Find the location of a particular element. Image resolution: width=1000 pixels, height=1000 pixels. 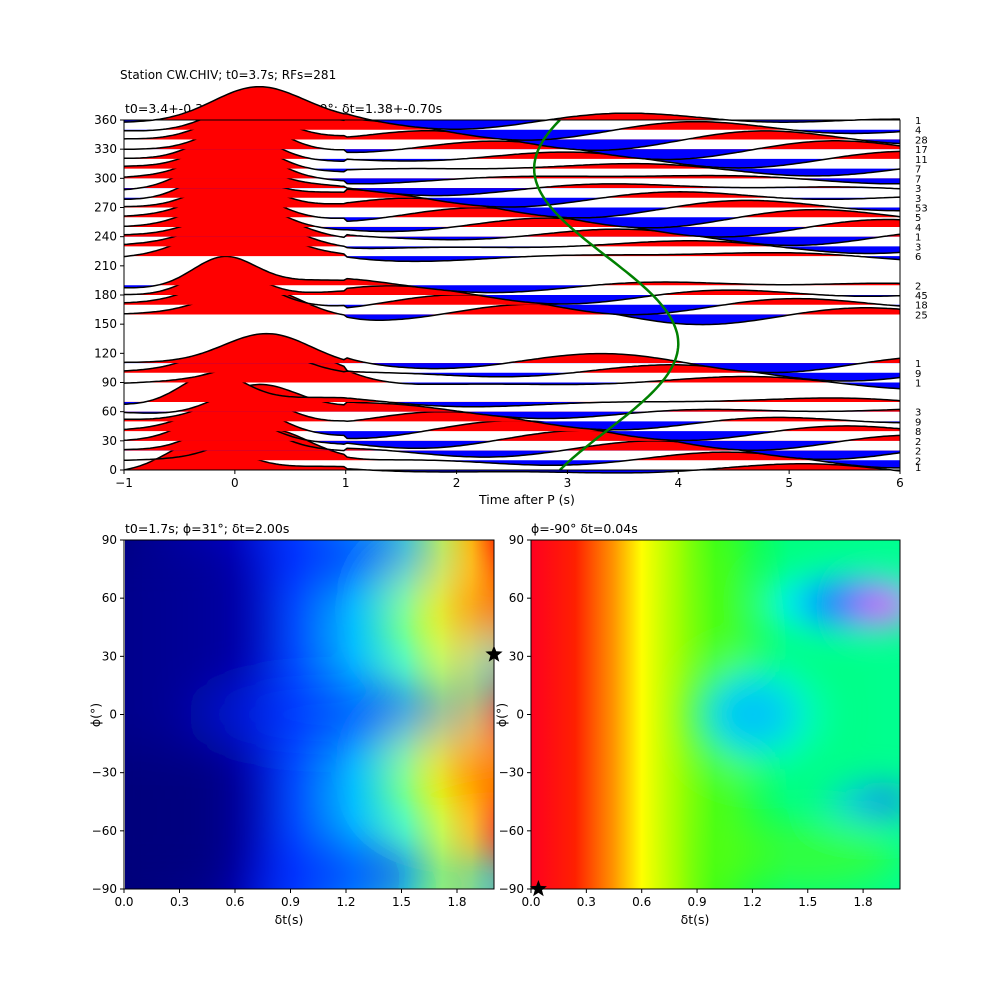

rf-xtick-label: −1 is located at coordinates (124, 483).